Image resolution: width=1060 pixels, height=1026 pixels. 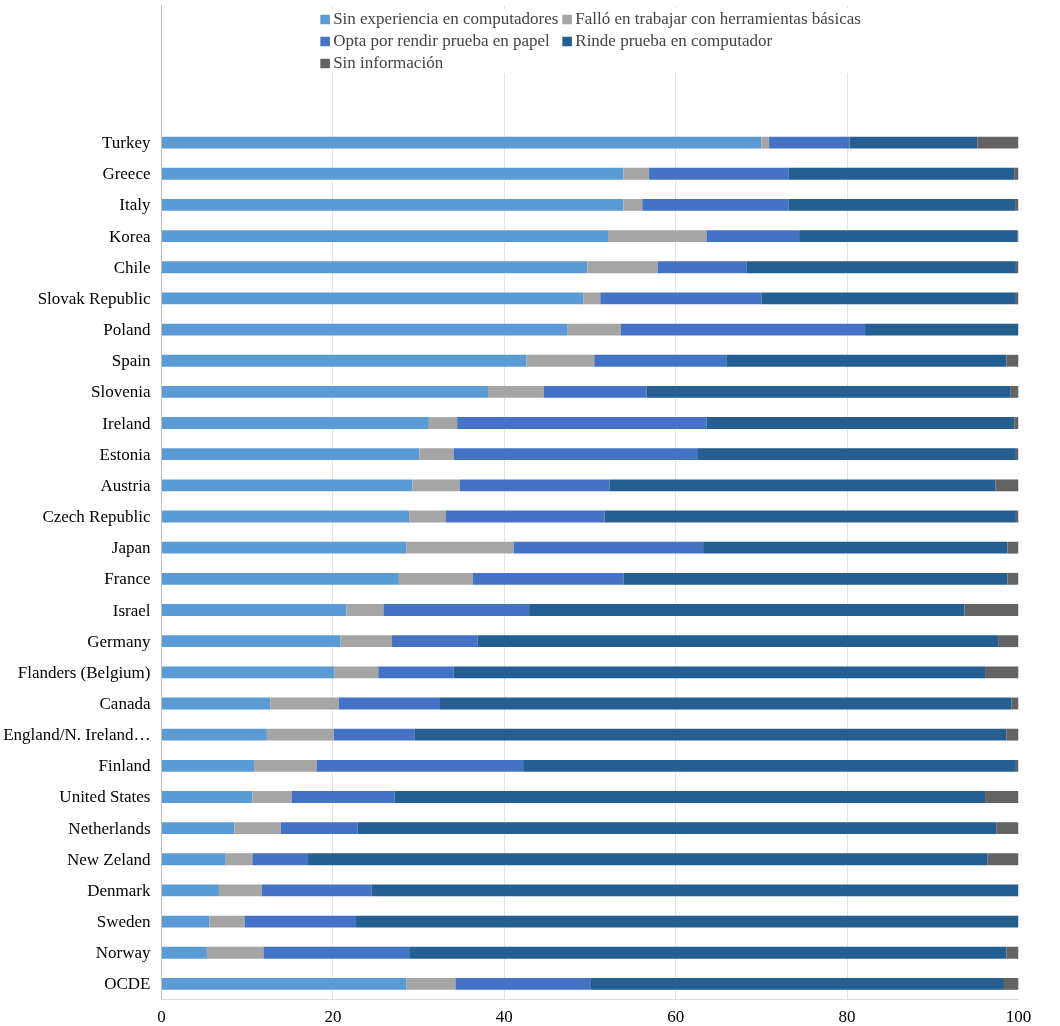 I want to click on y-tick-label: Chile, so click(x=132, y=267).